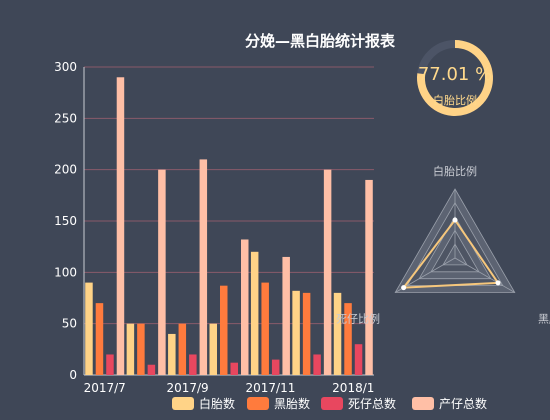  I want to click on x-tick-label: 2017/11, so click(270, 388).